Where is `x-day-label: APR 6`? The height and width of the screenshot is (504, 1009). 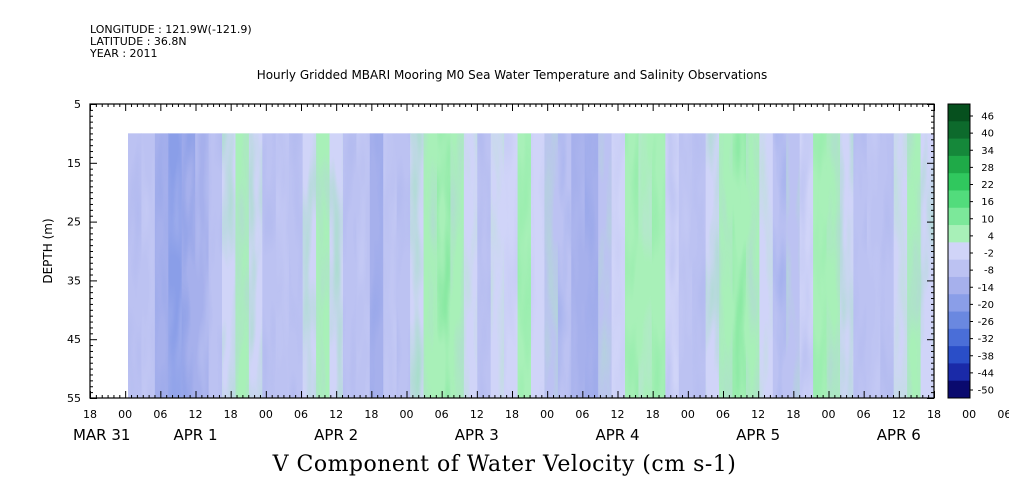
x-day-label: APR 6 is located at coordinates (899, 435).